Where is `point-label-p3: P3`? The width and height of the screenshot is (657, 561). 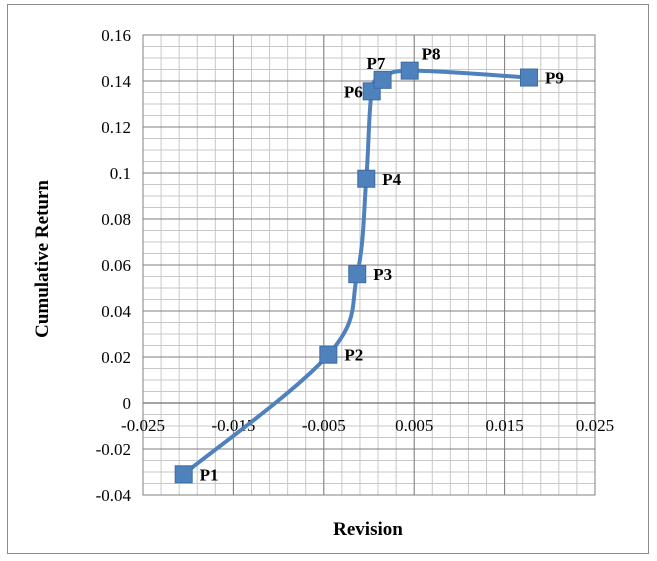 point-label-p3: P3 is located at coordinates (382, 274).